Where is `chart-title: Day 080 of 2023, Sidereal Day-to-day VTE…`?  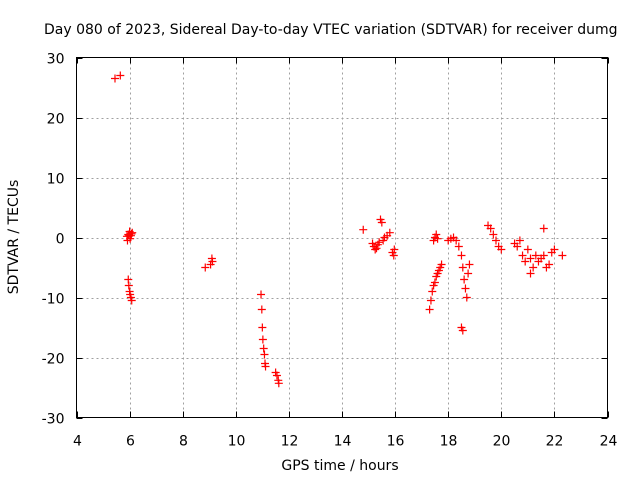 chart-title: Day 080 of 2023, Sidereal Day-to-day VTE… is located at coordinates (331, 30).